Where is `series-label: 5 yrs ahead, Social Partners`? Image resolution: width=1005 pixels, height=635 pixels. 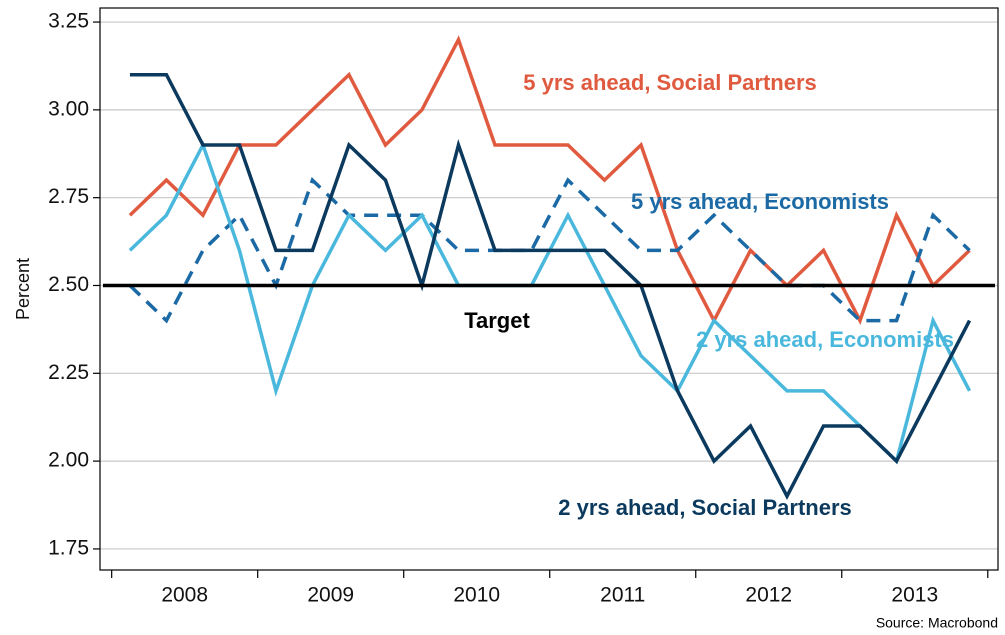 series-label: 5 yrs ahead, Social Partners is located at coordinates (670, 82).